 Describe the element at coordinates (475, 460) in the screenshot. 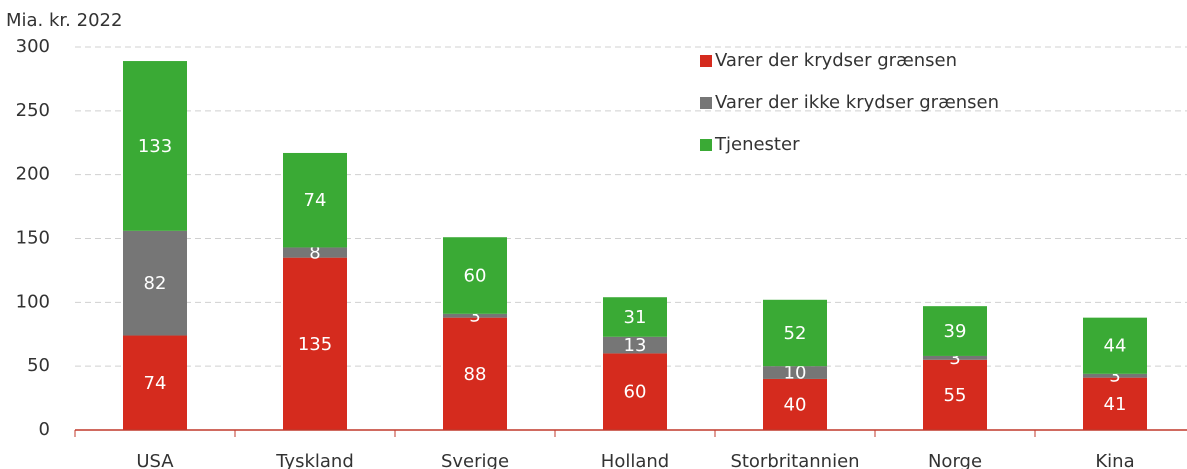

I see `x-tick-label: Sverige` at that location.